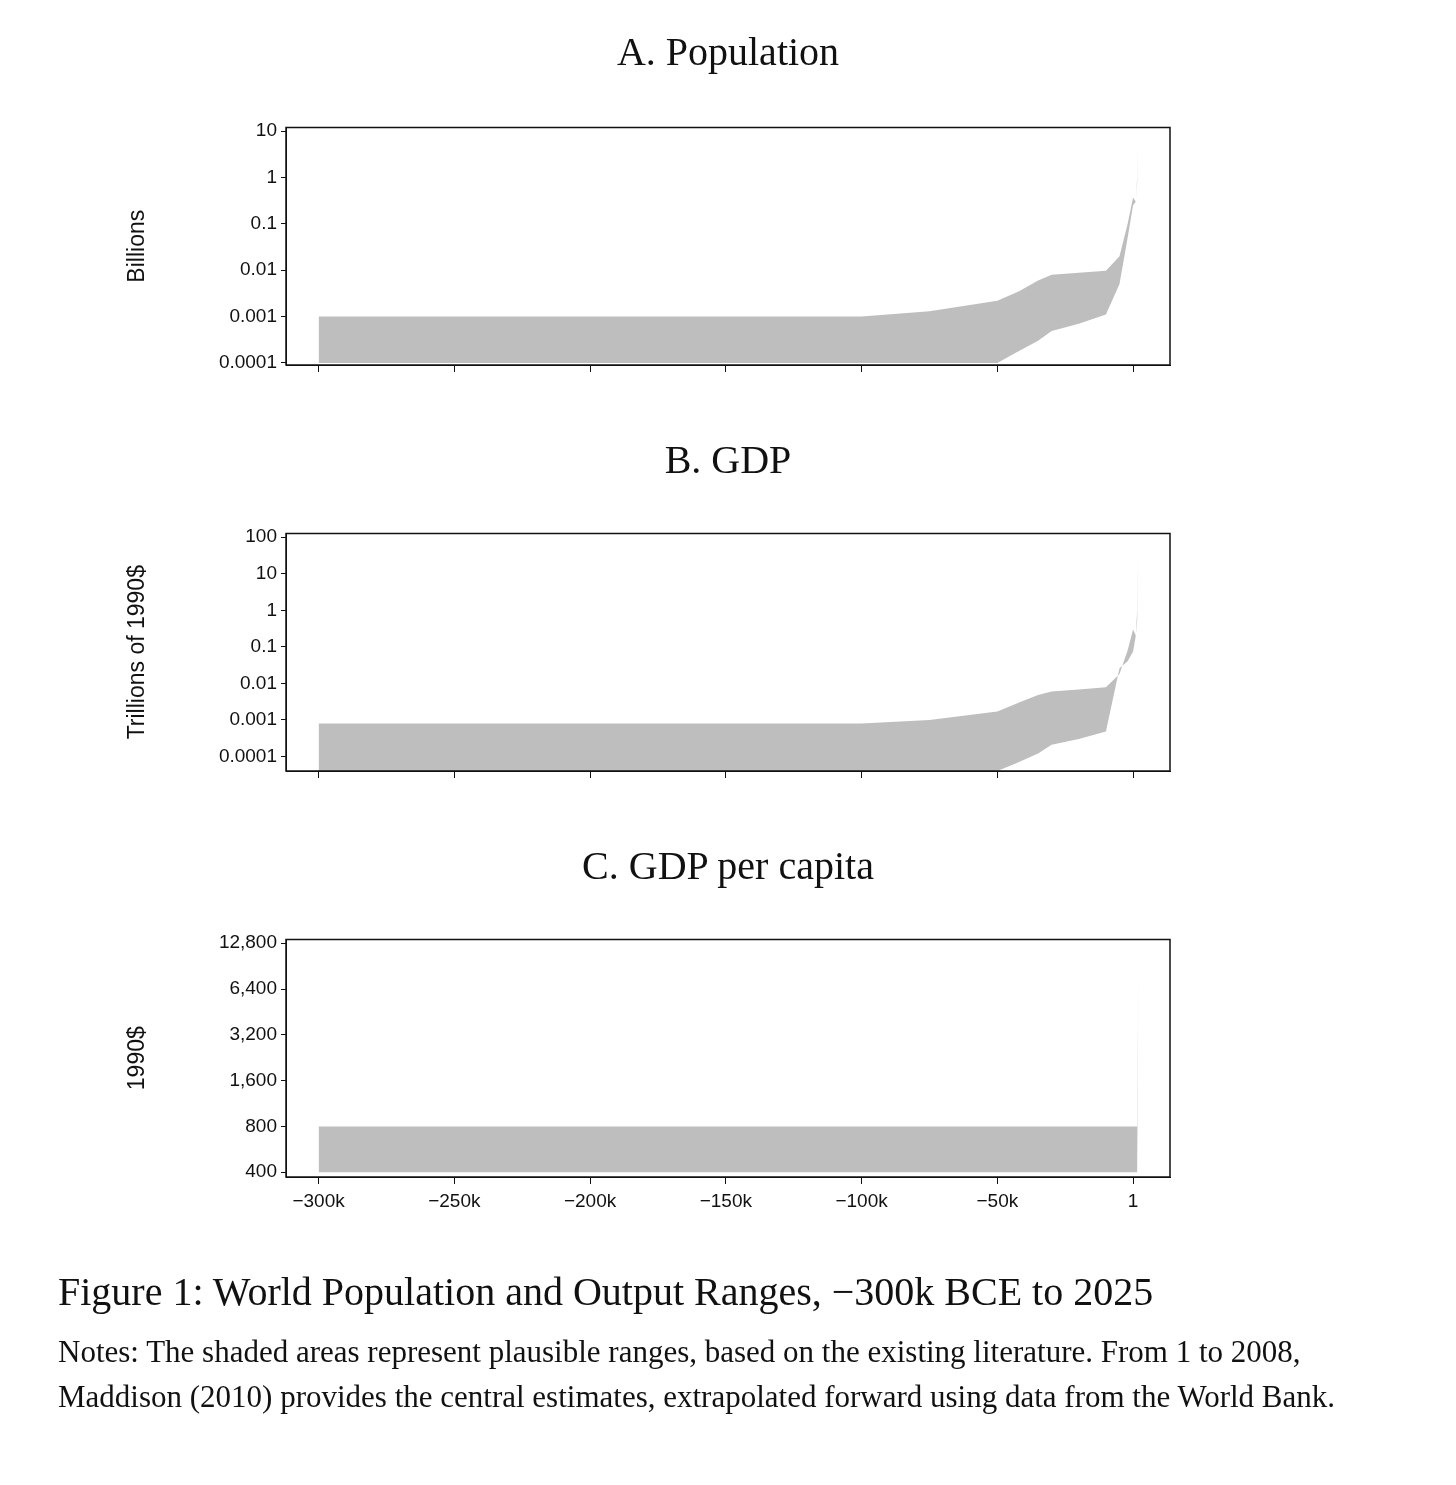  I want to click on x-tick-label: −150k, so click(726, 1200).